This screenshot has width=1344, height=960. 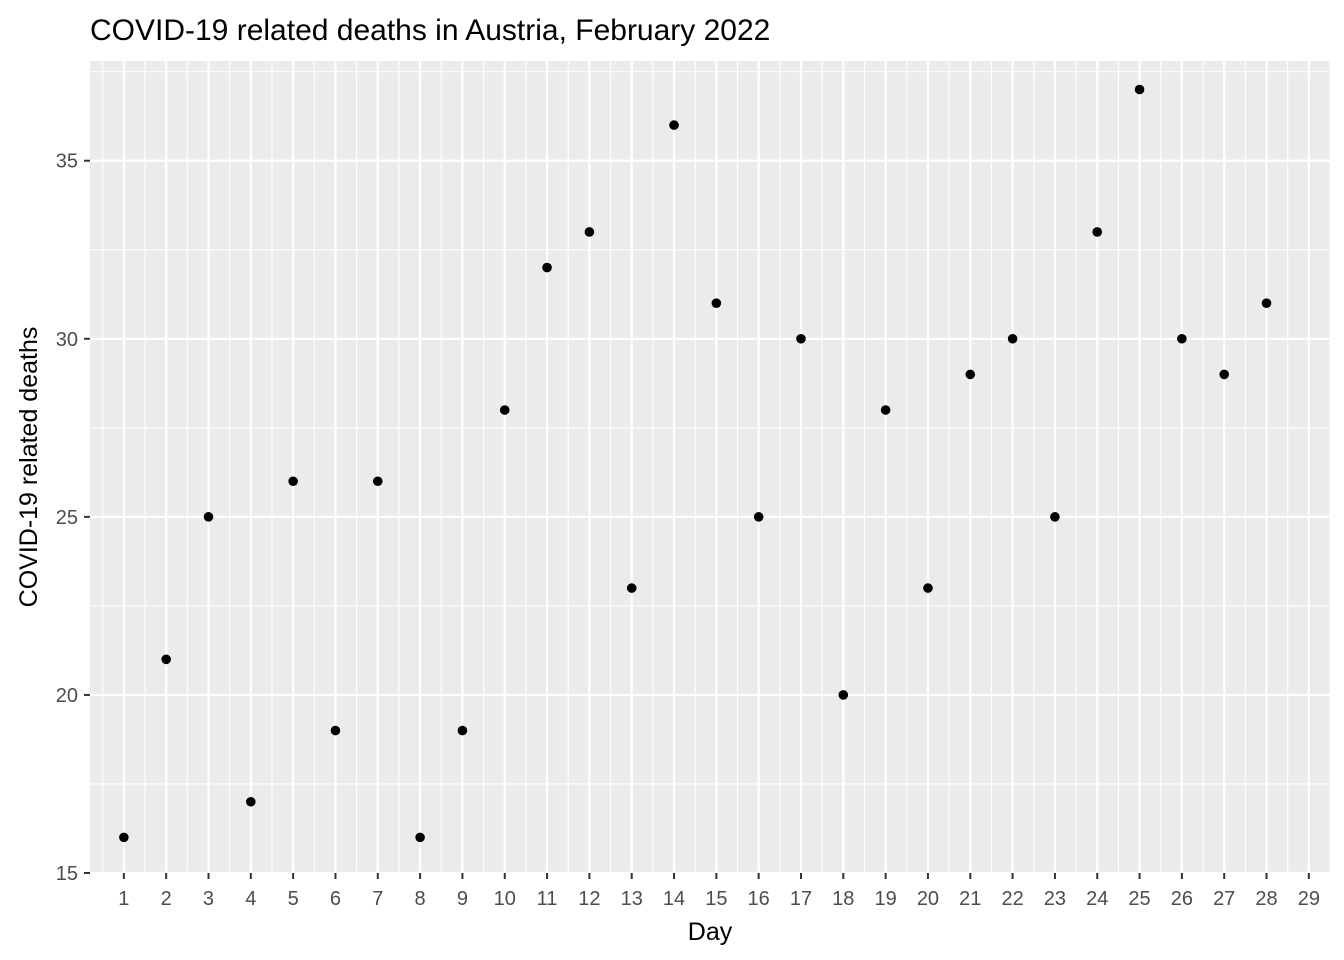 I want to click on x-tick-label: 28, so click(x=1266, y=899).